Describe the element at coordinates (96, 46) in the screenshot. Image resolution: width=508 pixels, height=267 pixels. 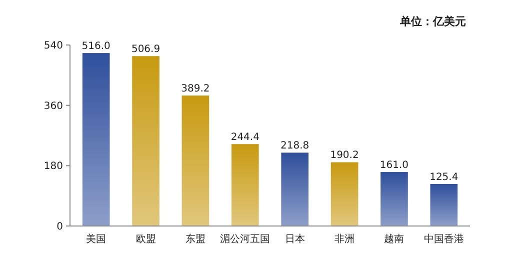
I see `data-label: 516.0` at that location.